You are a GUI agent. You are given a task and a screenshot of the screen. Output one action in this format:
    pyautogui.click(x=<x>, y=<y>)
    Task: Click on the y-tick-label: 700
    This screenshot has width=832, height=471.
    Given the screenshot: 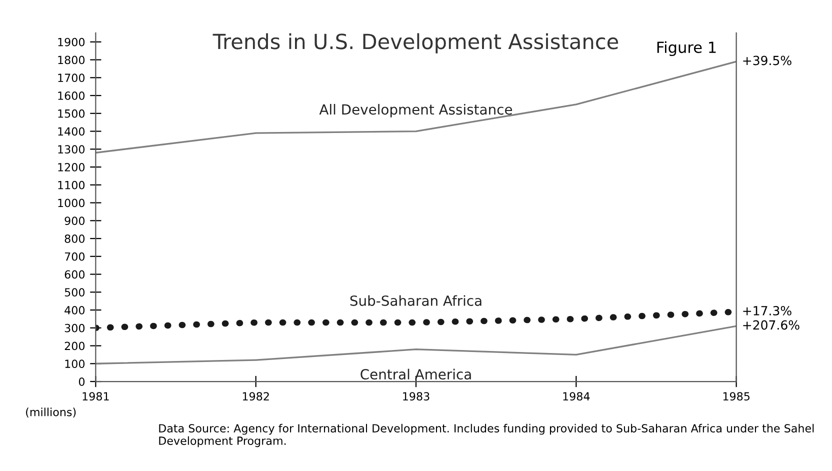 What is the action you would take?
    pyautogui.click(x=74, y=256)
    